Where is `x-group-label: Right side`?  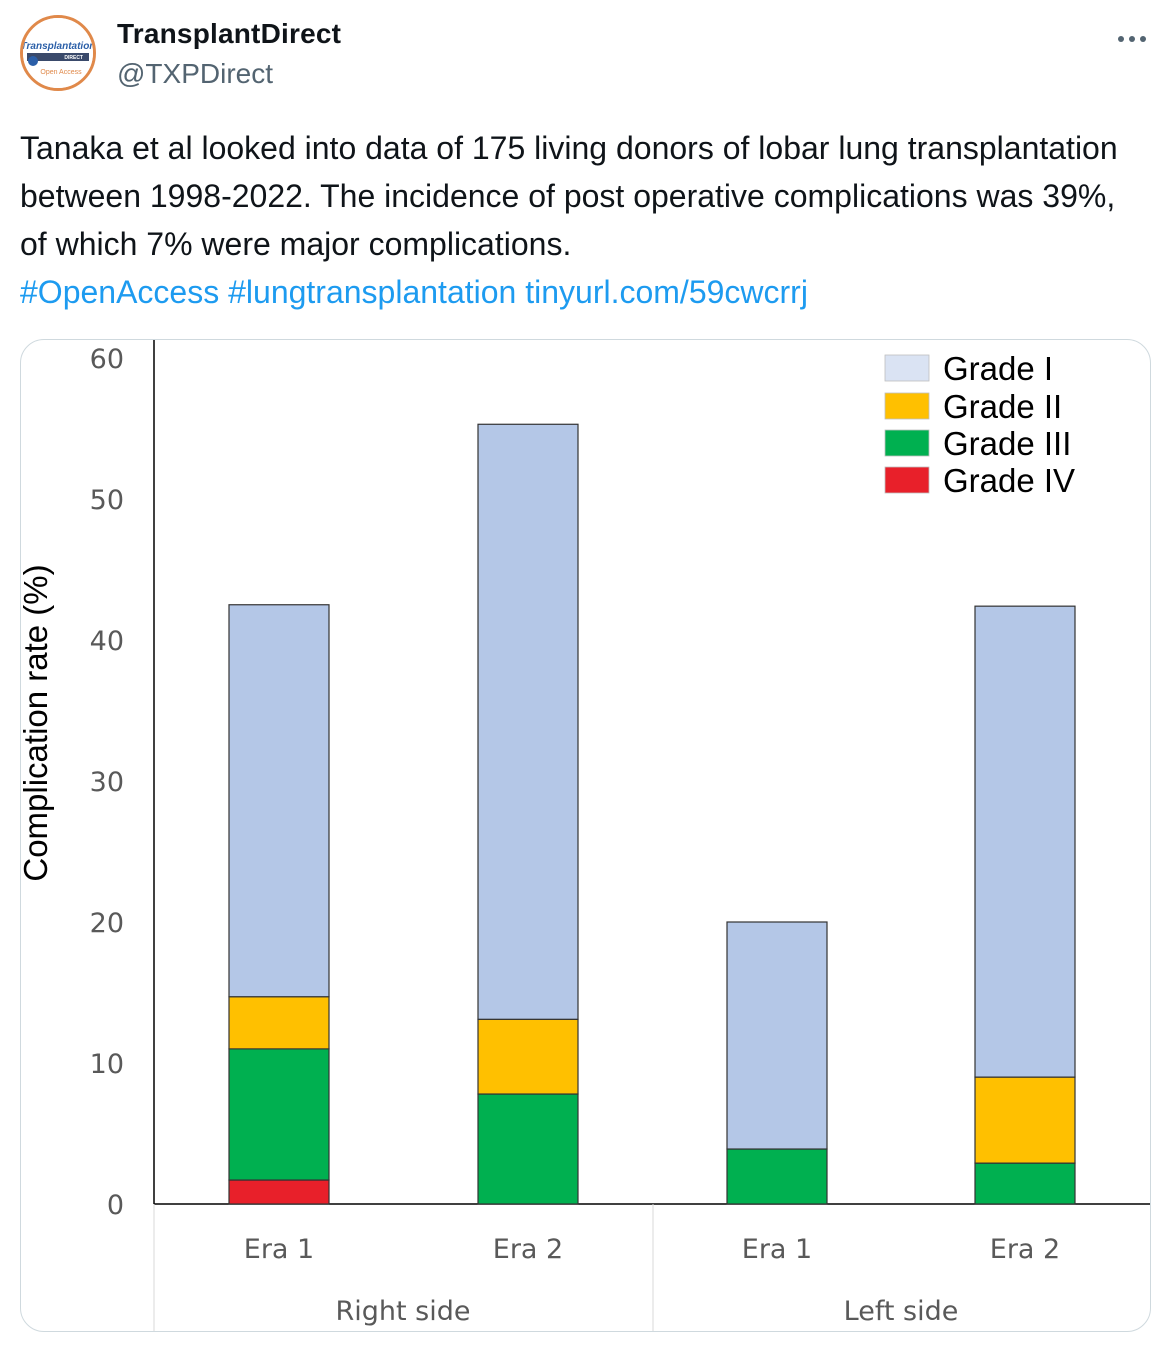 x-group-label: Right side is located at coordinates (403, 1311).